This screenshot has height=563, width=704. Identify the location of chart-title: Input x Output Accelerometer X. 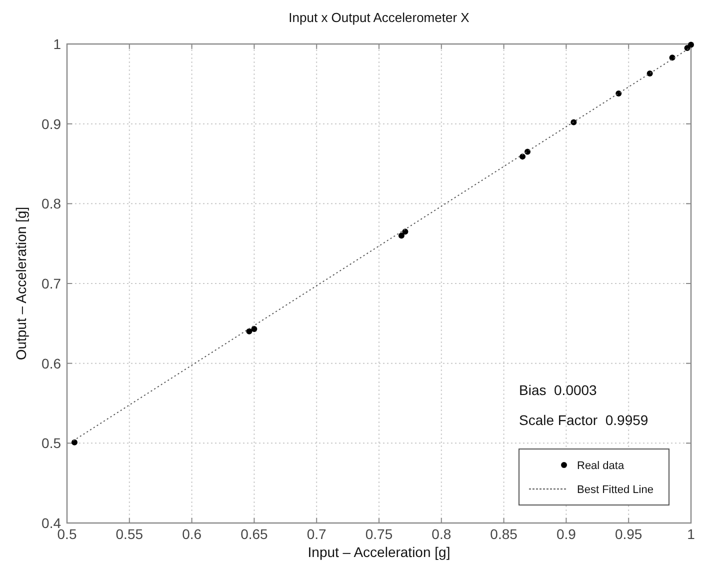
(379, 17).